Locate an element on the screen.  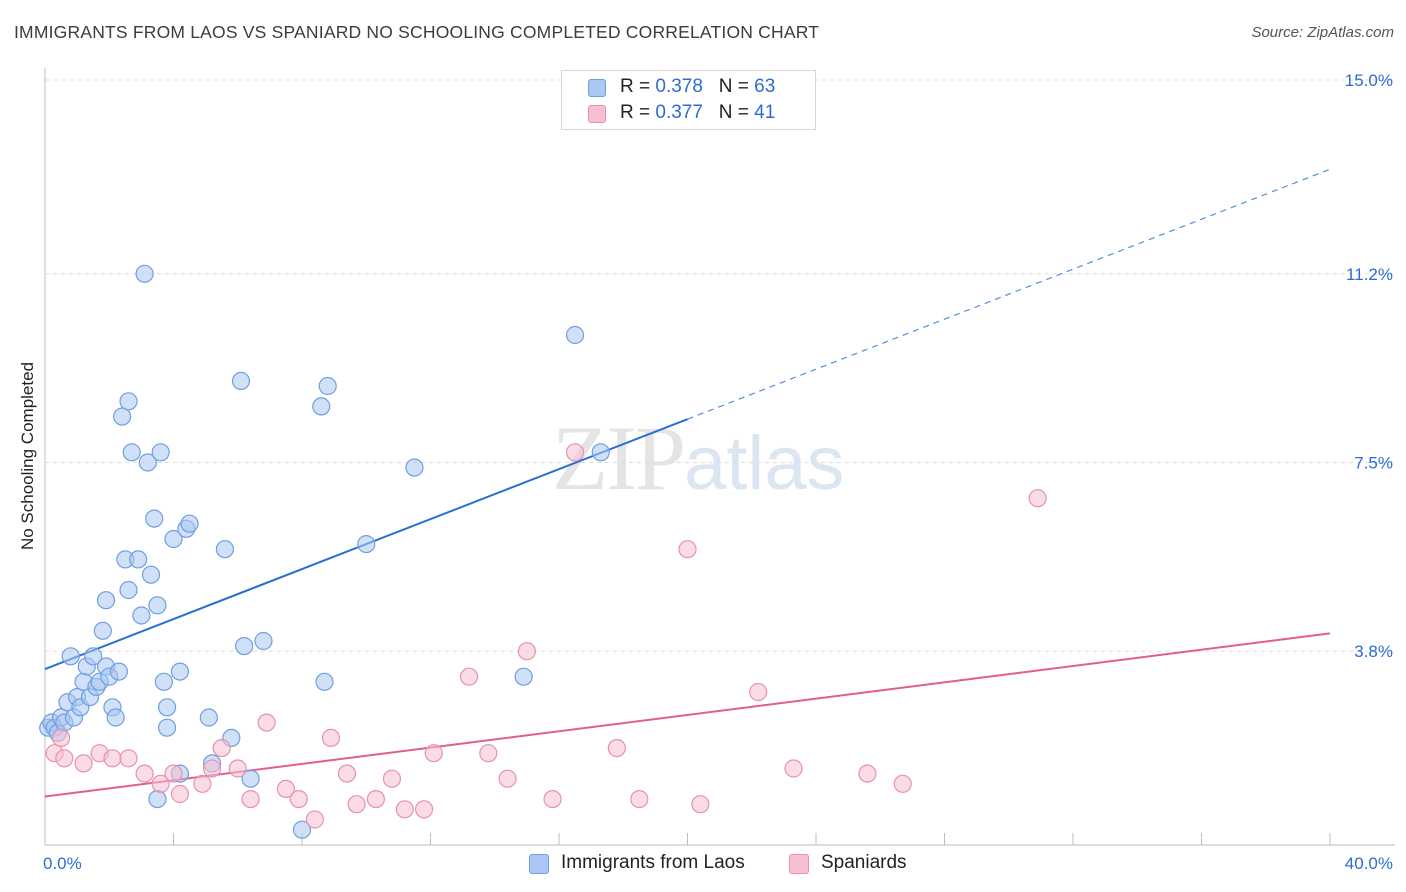
legend-n-value-laos: 63 is located at coordinates (765, 86).